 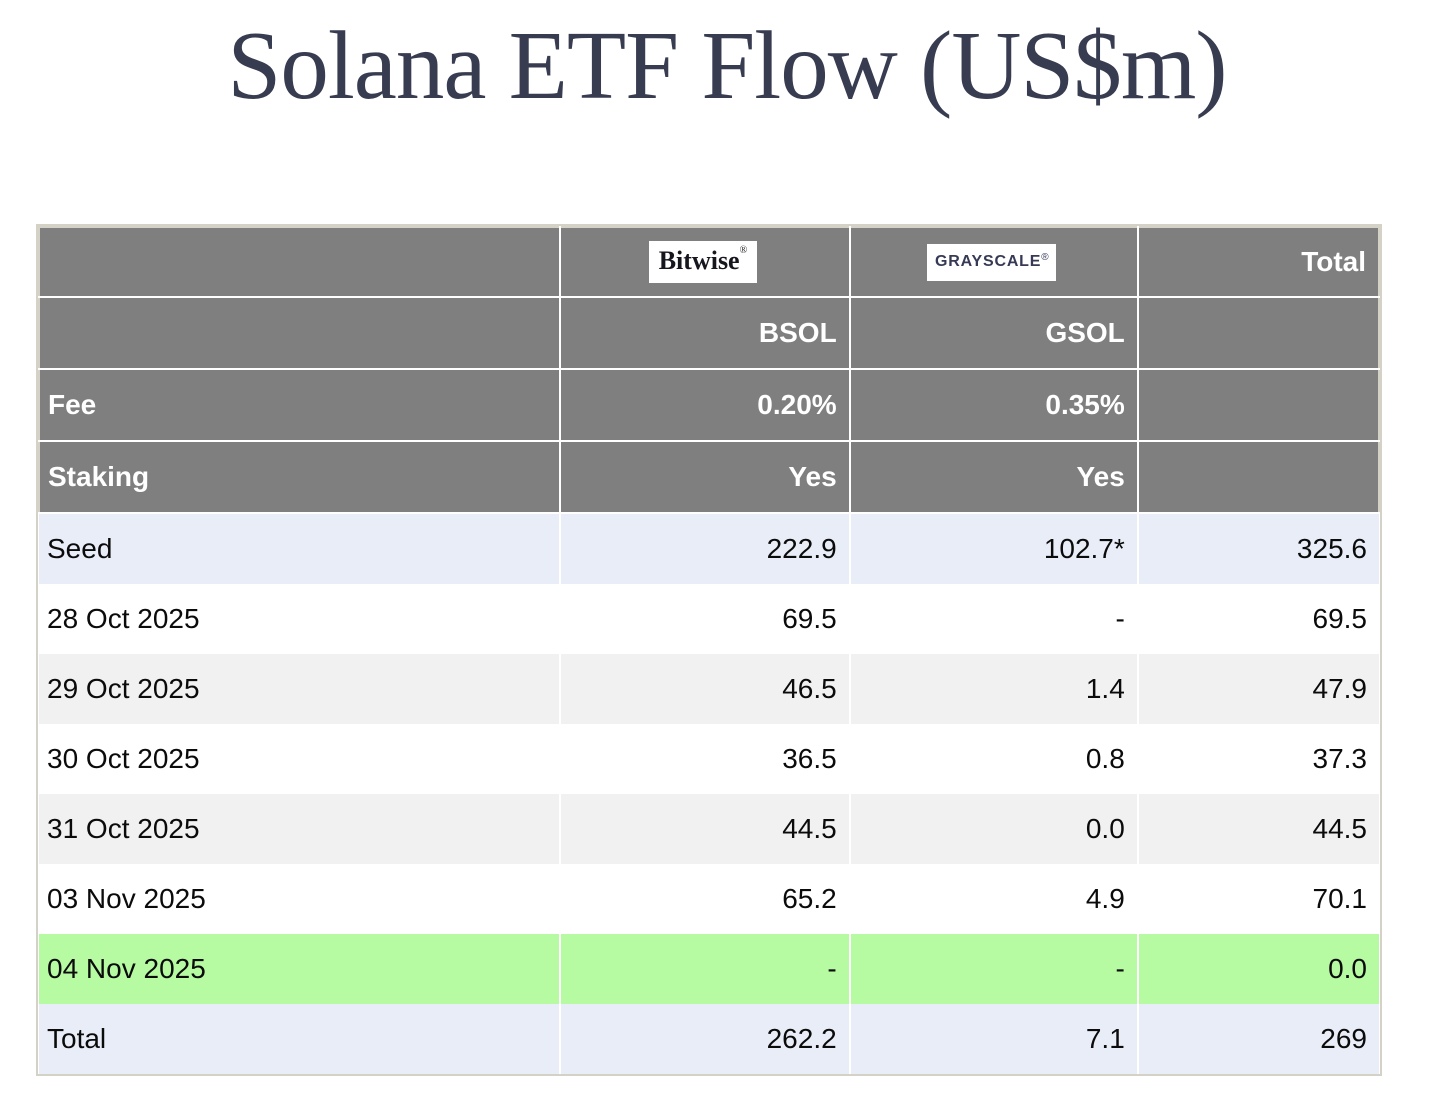 I want to click on ticker-gsol: GSOL, so click(x=993, y=333).